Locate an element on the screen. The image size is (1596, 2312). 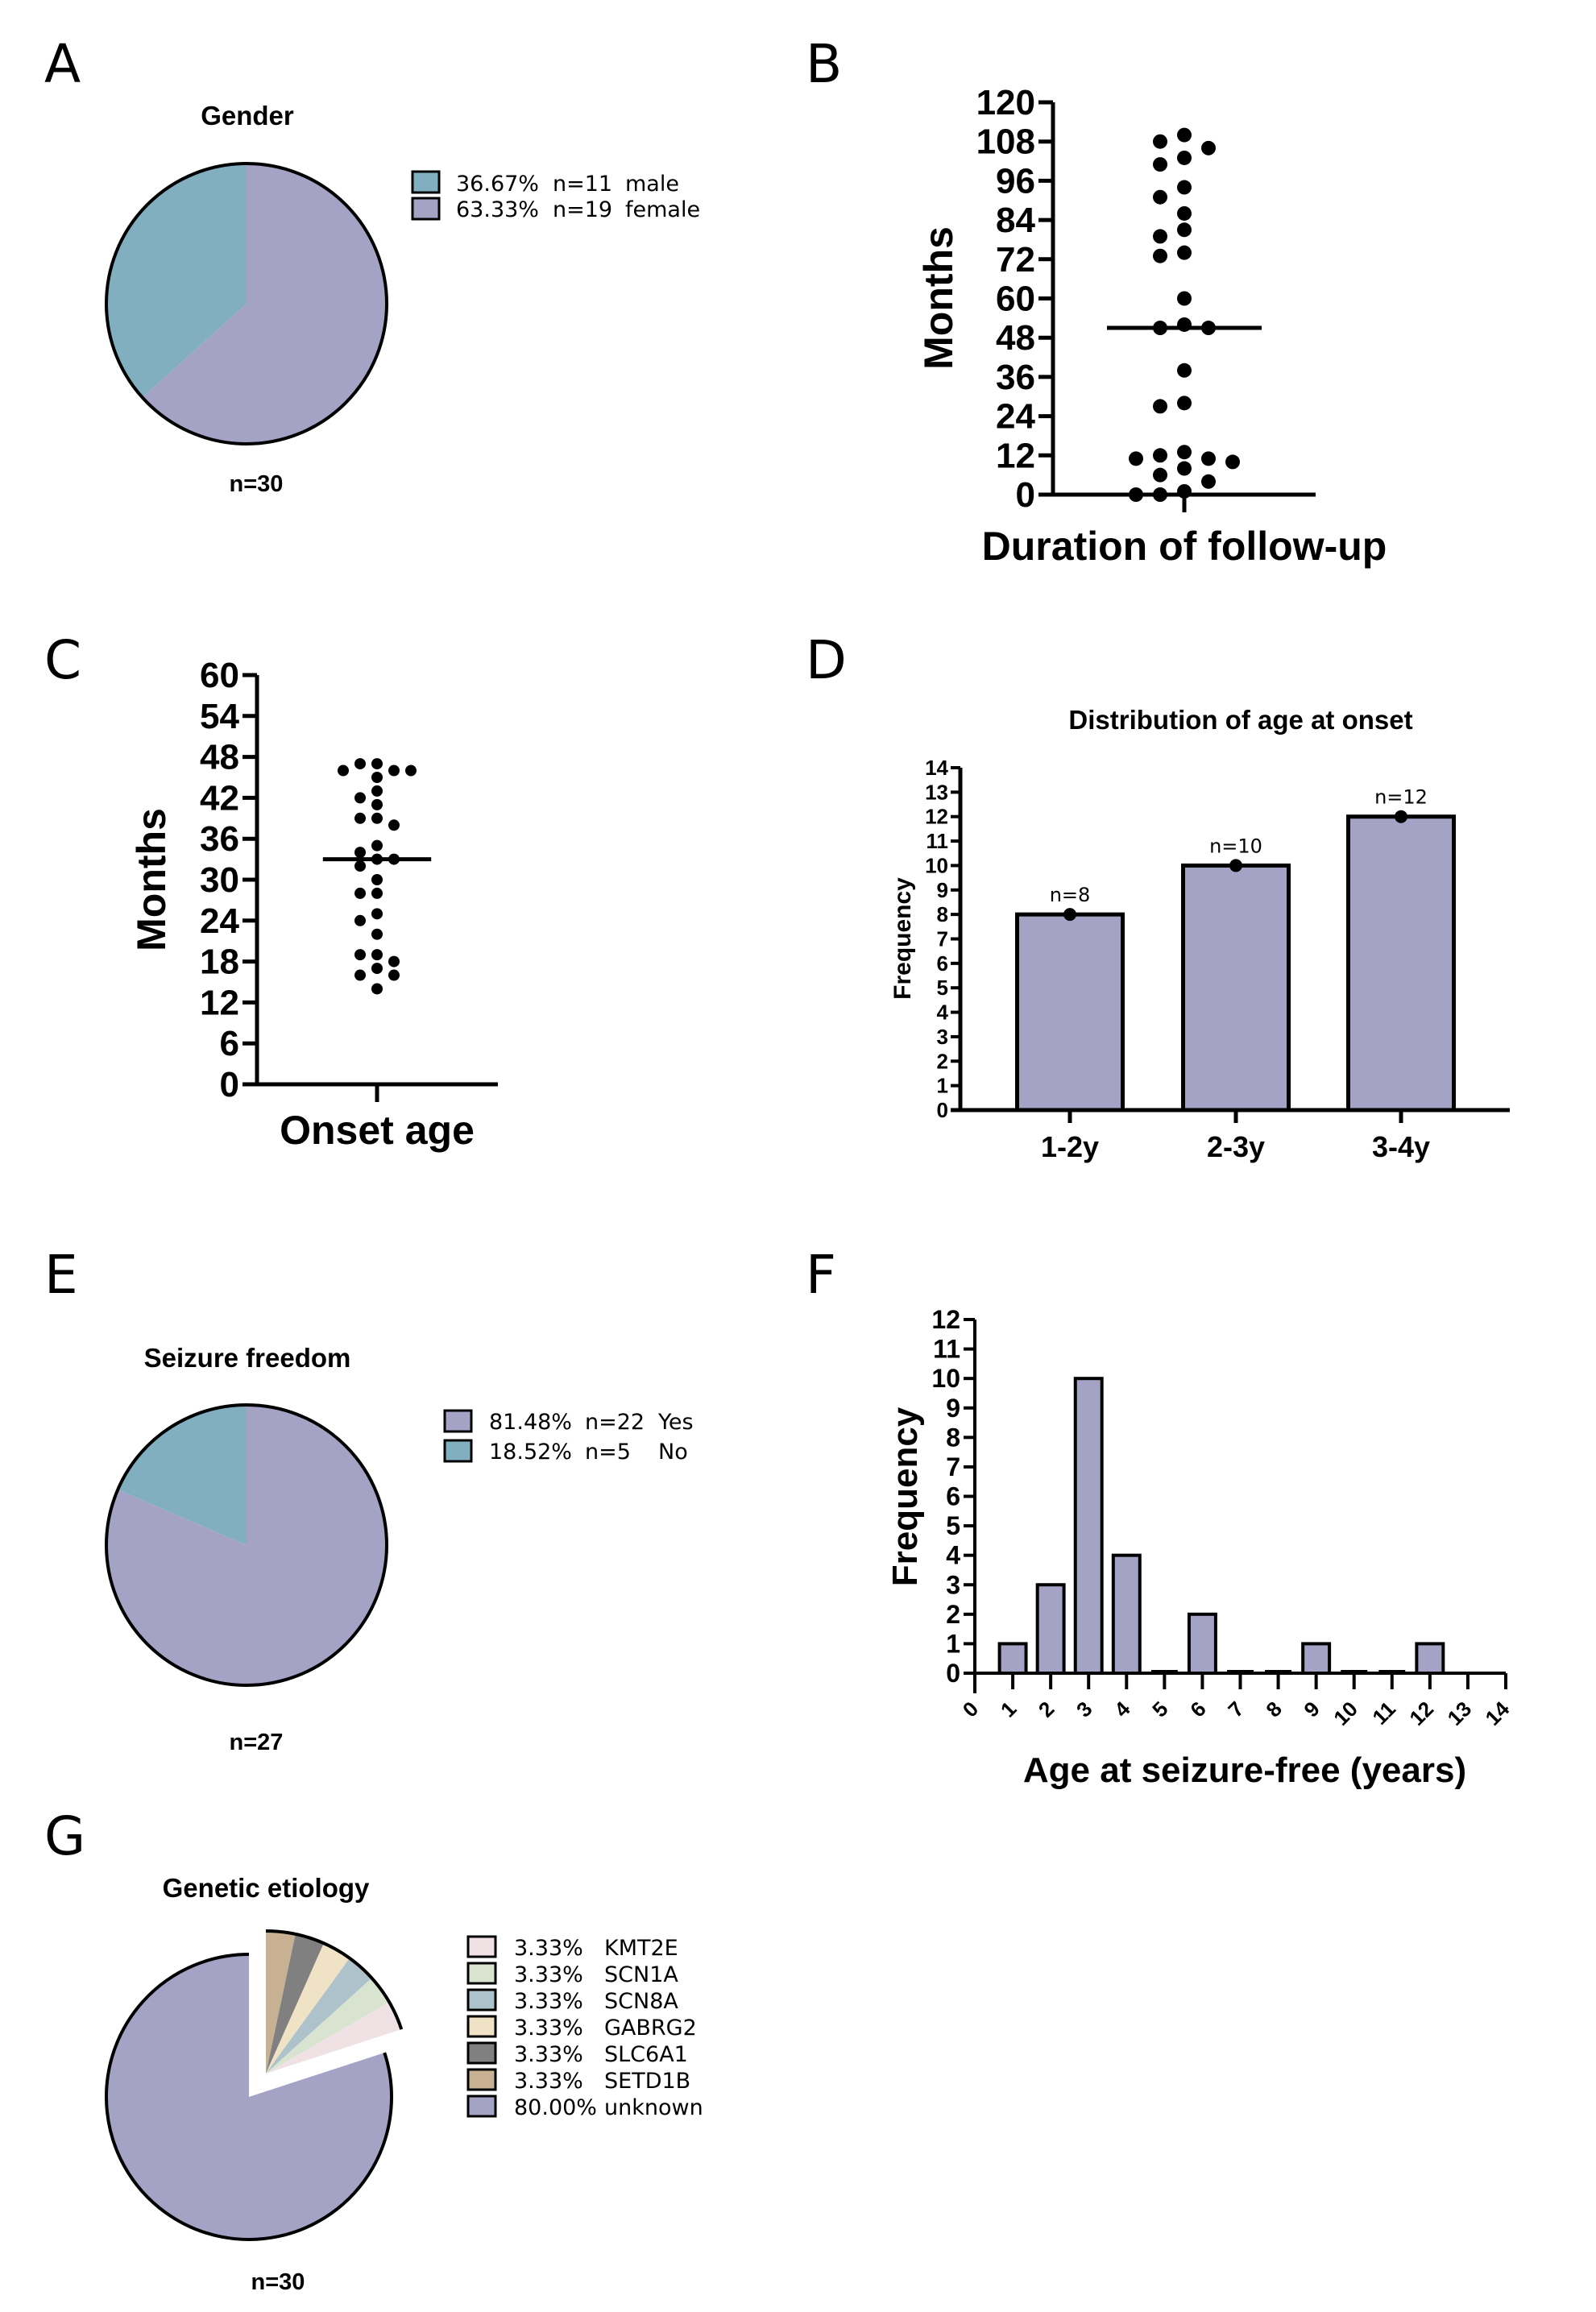
y-tick-label: 30 is located at coordinates (219, 880).